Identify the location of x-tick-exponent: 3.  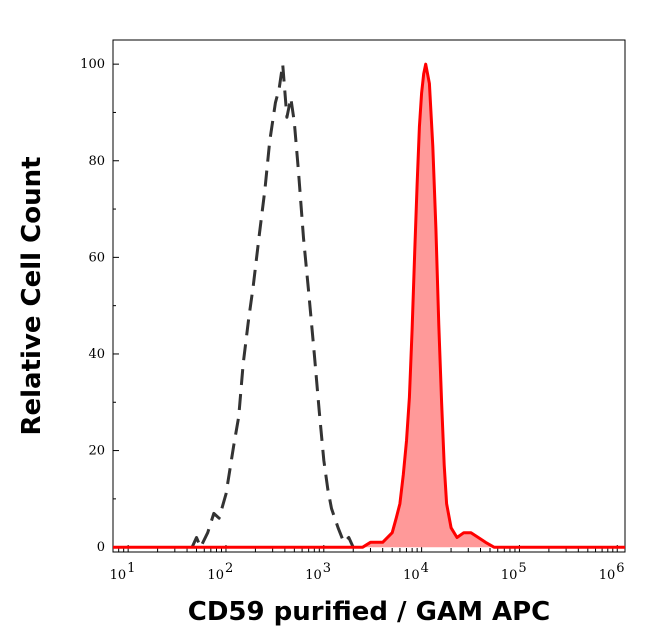
(327, 568).